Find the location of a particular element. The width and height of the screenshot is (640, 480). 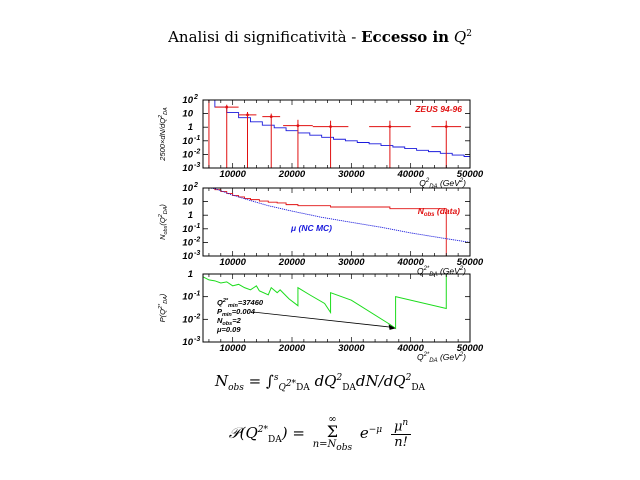

formula-num-sup: n is located at coordinates (405, 422).